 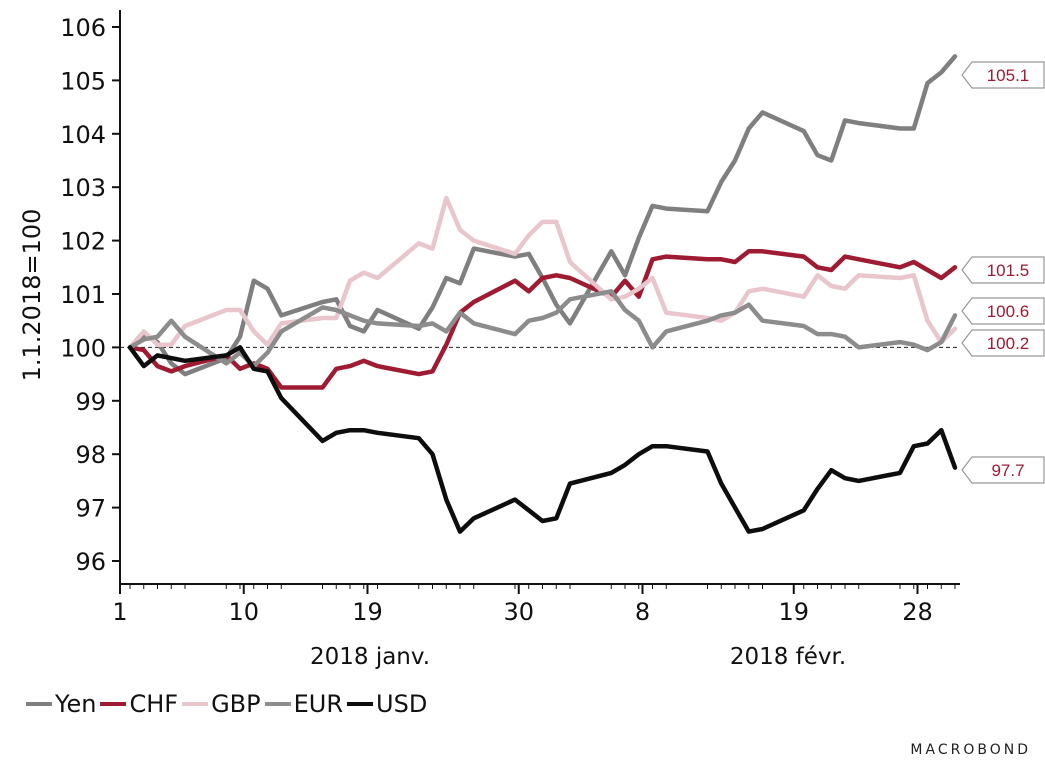 I want to click on y-tick-label: 106, so click(x=83, y=28).